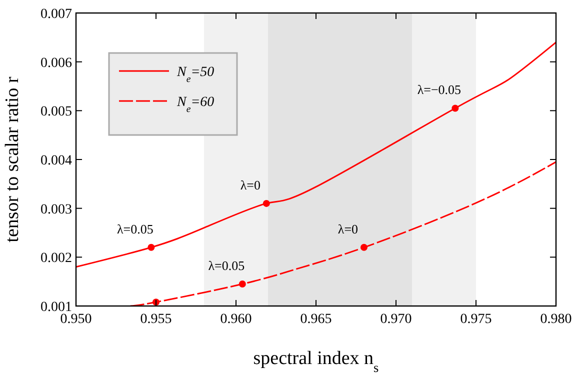 The width and height of the screenshot is (578, 374). Describe the element at coordinates (56, 161) in the screenshot. I see `y-tick-label: 0.004` at that location.